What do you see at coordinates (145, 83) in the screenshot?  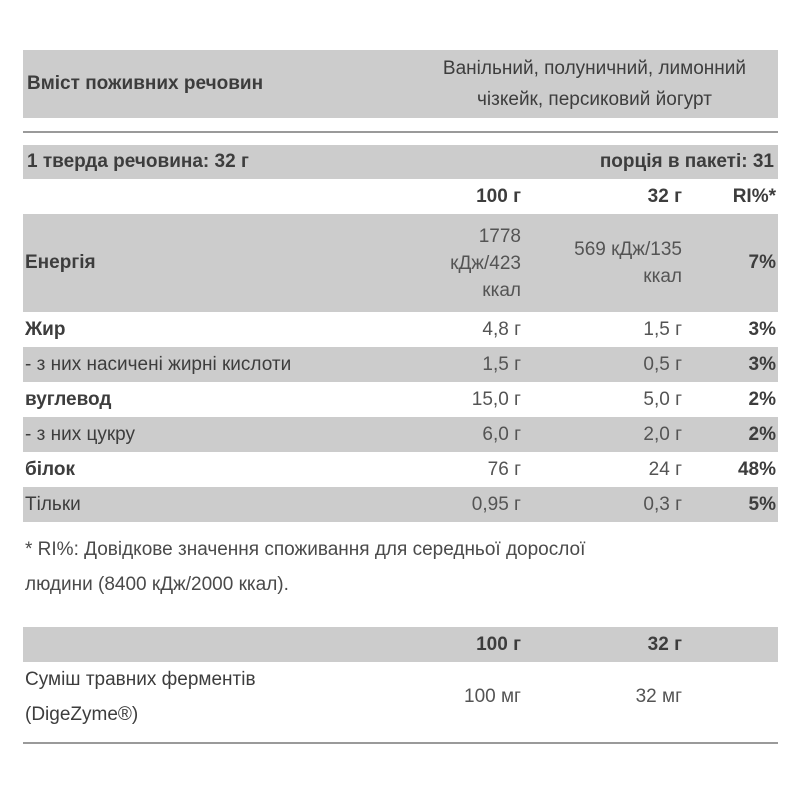 I see `panel-title: Вміст поживних речовин` at bounding box center [145, 83].